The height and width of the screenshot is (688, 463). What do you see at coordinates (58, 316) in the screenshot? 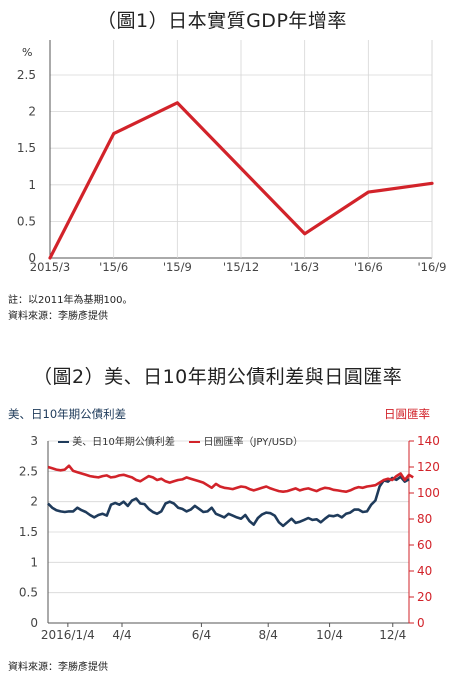
I see `chart1-source: 資料來源：李勝彥提供` at bounding box center [58, 316].